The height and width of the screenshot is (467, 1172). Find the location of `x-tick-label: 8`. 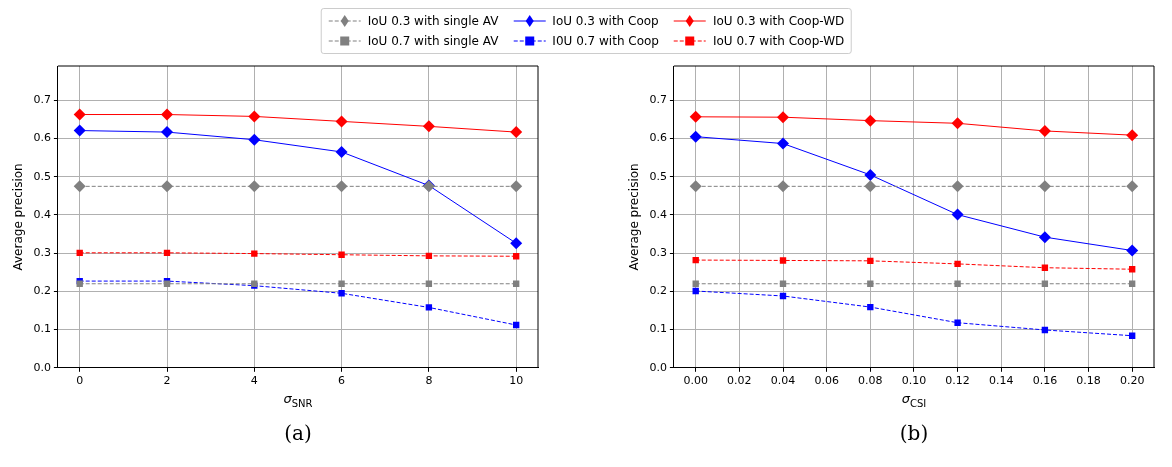

x-tick-label: 8 is located at coordinates (429, 381).